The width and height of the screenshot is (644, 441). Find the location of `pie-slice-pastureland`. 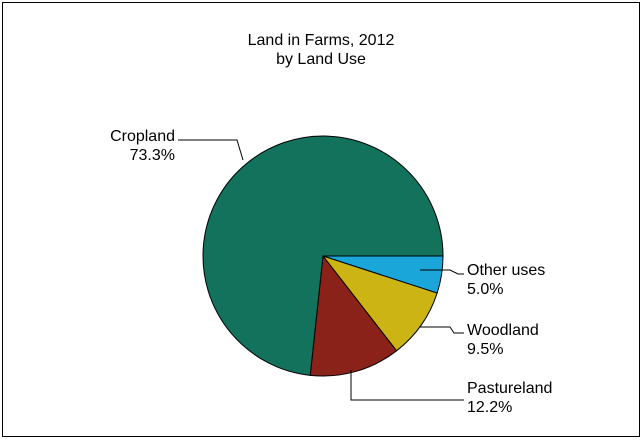

pie-slice-pastureland is located at coordinates (353, 315).